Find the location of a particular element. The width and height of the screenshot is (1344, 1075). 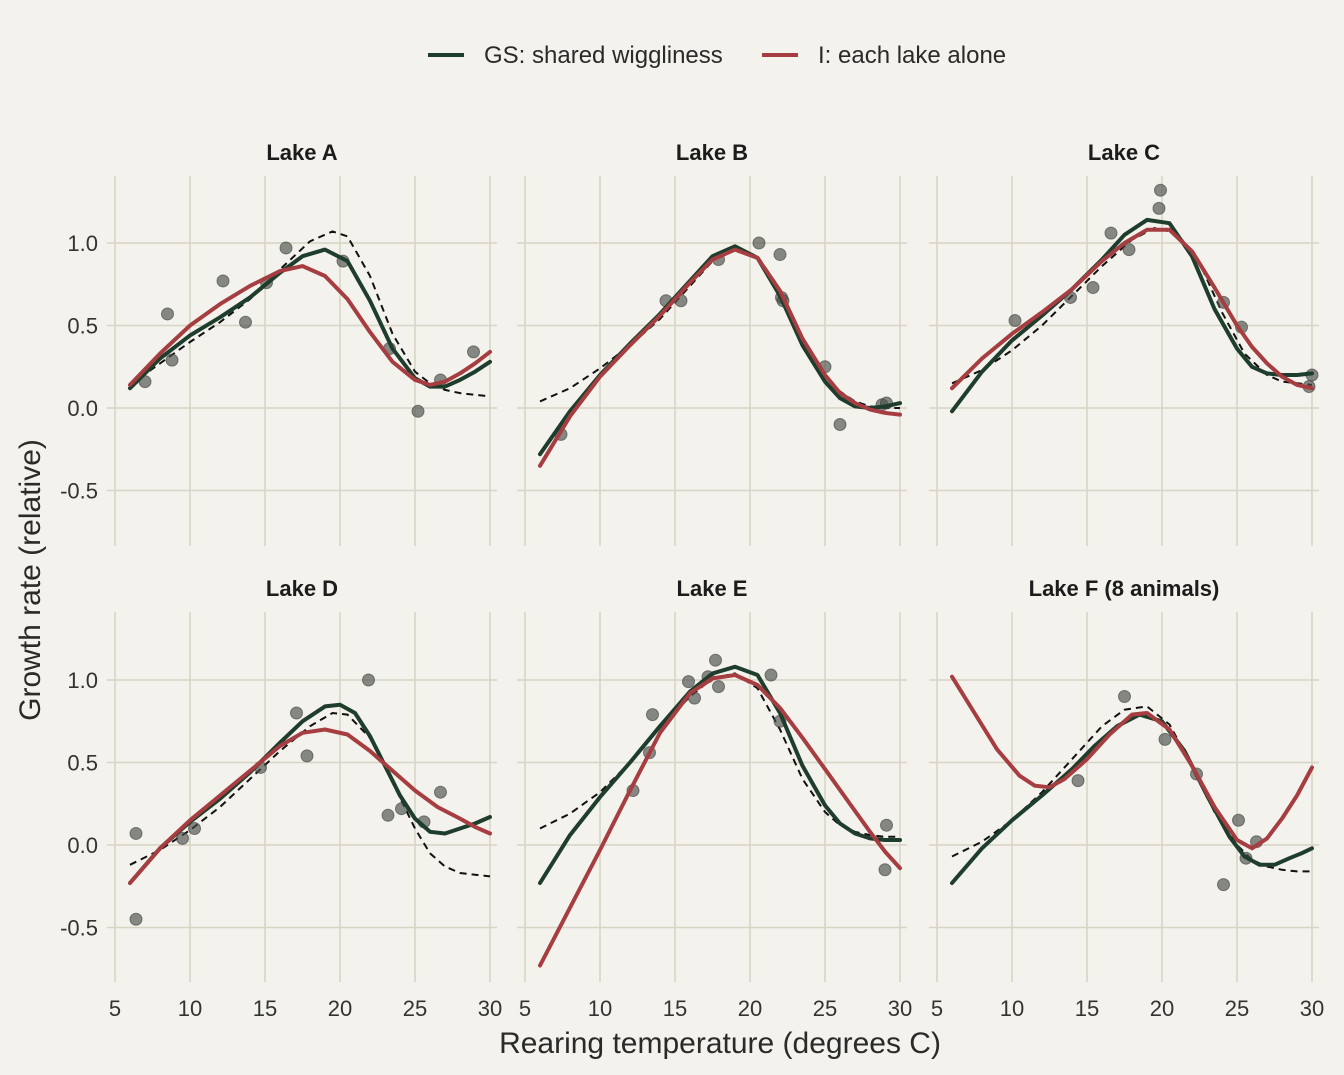

panel-1: Lake A is located at coordinates (302, 343).